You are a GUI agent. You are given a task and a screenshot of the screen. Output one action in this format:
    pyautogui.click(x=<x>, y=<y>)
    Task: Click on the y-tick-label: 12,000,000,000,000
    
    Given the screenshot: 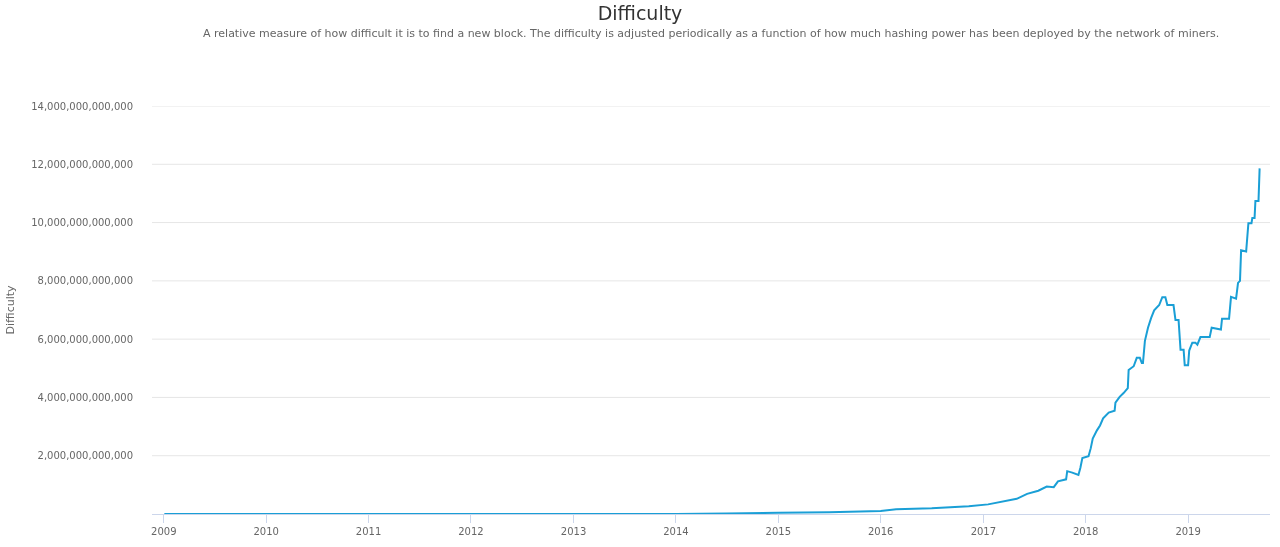 What is the action you would take?
    pyautogui.click(x=82, y=164)
    